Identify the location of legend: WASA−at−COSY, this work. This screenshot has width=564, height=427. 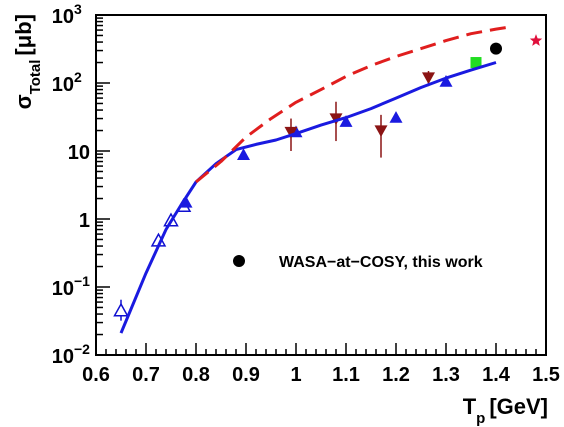
(358, 262).